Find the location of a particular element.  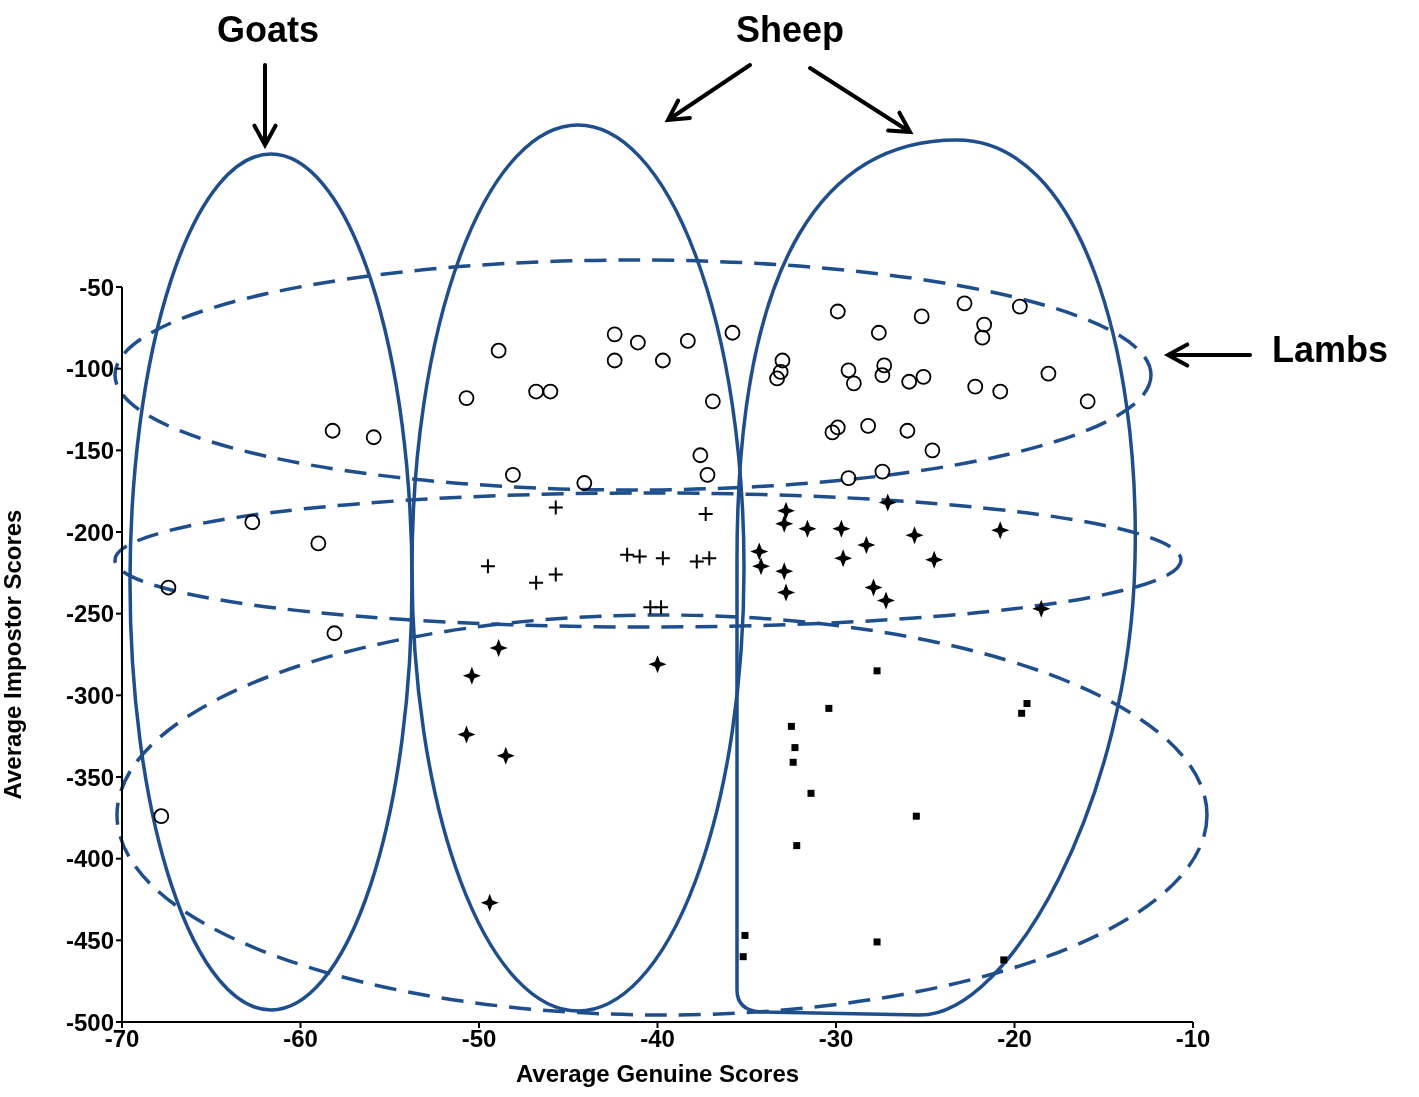

y-tick-label: -100 is located at coordinates (89, 369).